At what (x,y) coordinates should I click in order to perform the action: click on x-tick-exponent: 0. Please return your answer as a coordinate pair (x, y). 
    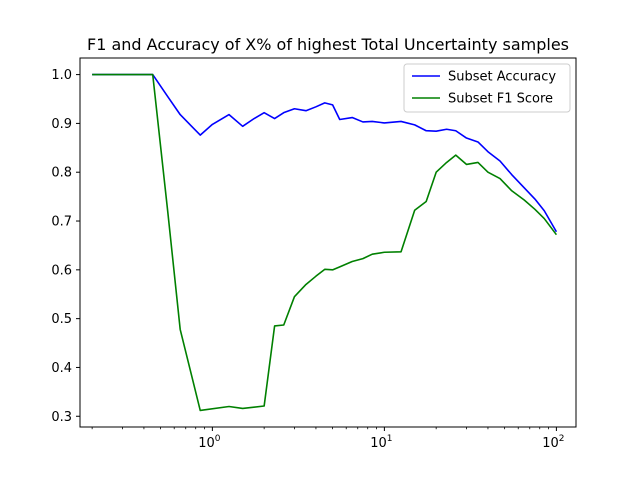
    Looking at the image, I should click on (218, 439).